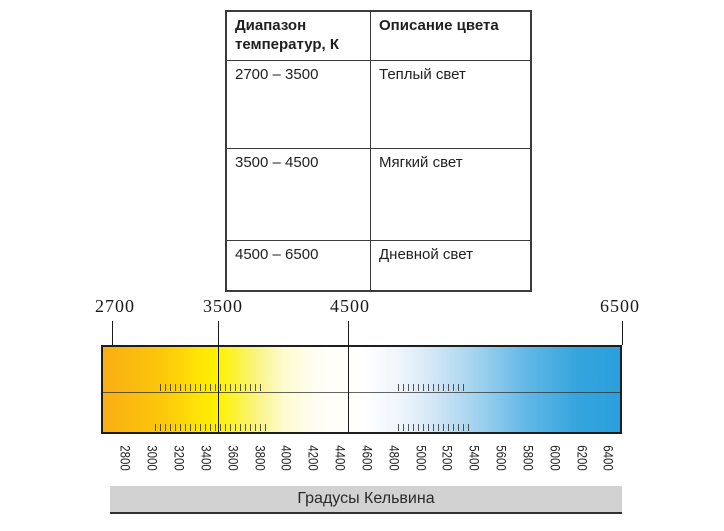 This screenshot has width=724, height=531. What do you see at coordinates (582, 458) in the screenshot?
I see `kelvin-tick-label: 6200` at bounding box center [582, 458].